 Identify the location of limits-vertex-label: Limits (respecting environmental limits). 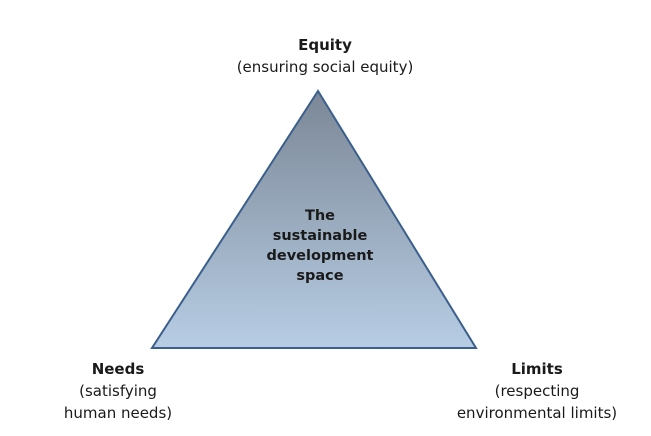
(537, 391).